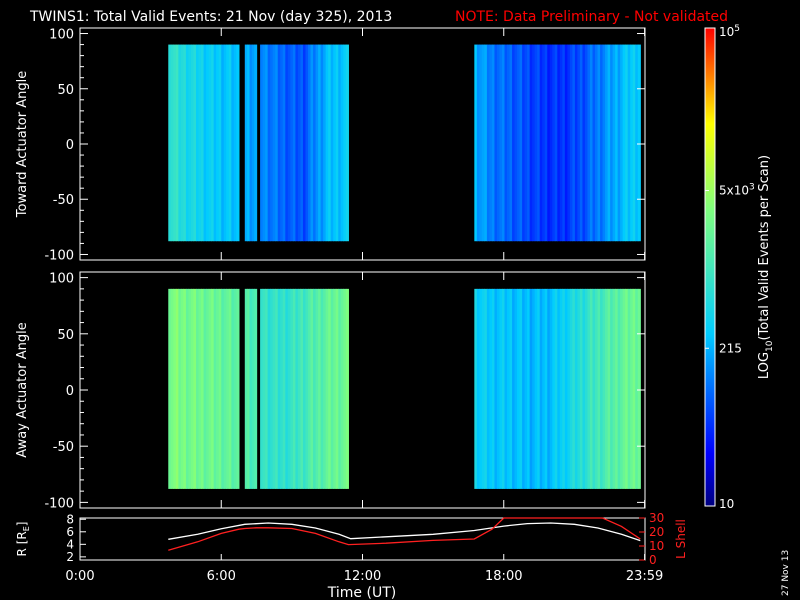  What do you see at coordinates (61, 35) in the screenshot?
I see `y-tick-label: 100` at bounding box center [61, 35].